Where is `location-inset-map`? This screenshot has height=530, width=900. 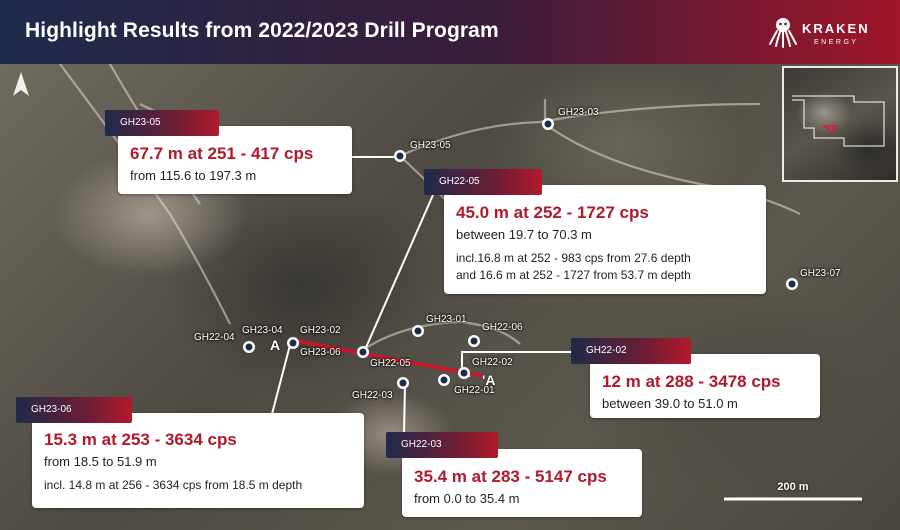 location-inset-map is located at coordinates (840, 124).